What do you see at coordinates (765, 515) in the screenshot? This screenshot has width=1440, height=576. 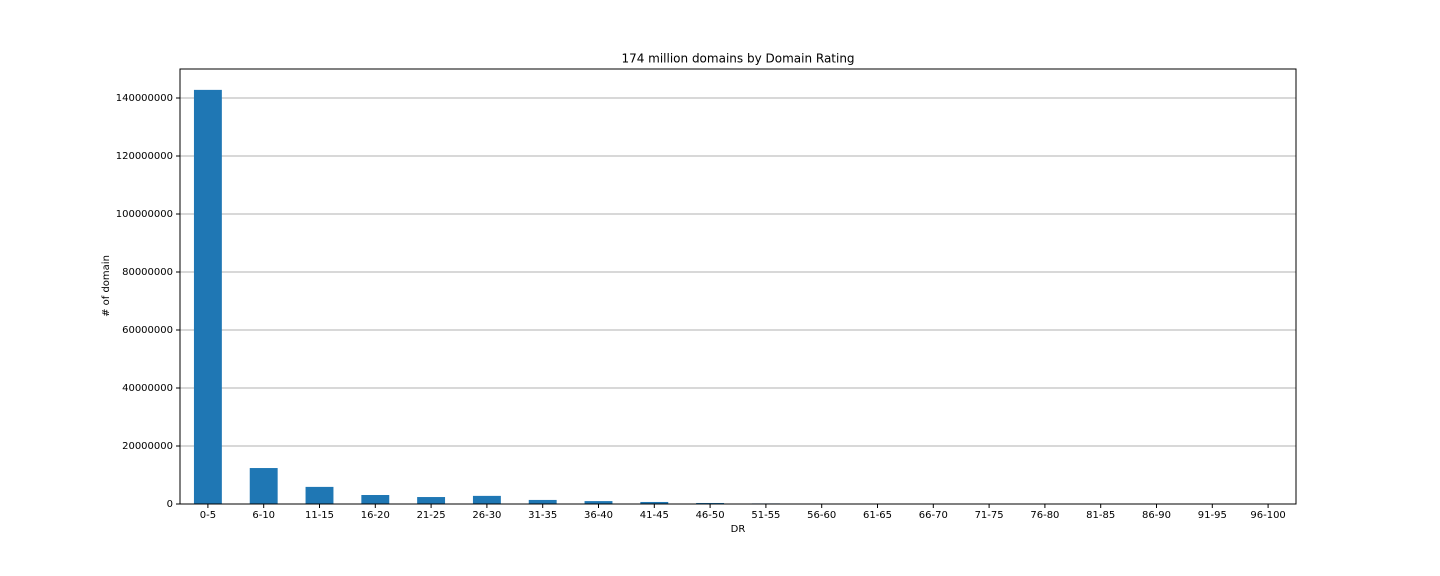 I see `x-tick-label: 51-55` at bounding box center [765, 515].